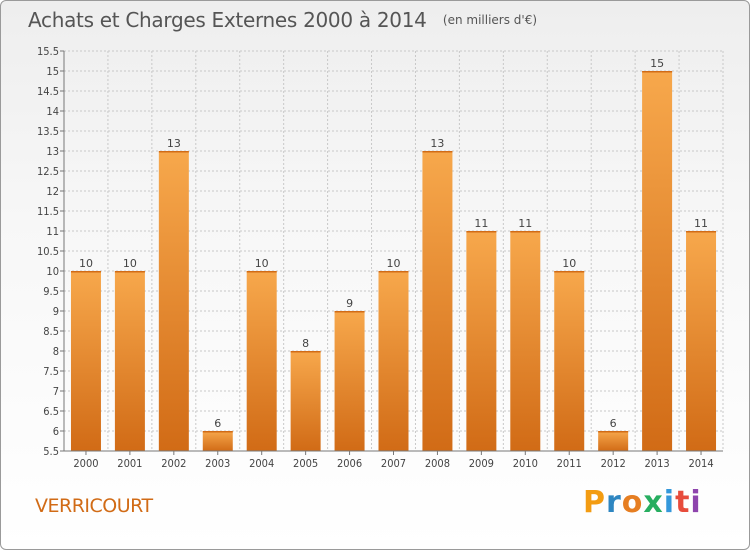 Image resolution: width=750 pixels, height=550 pixels. What do you see at coordinates (632, 502) in the screenshot?
I see `logo-letter: o` at bounding box center [632, 502].